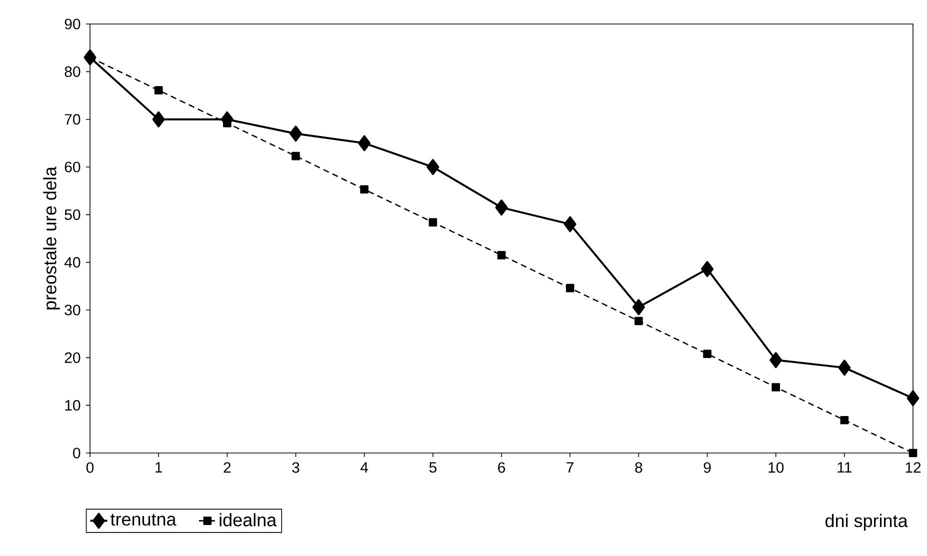 The width and height of the screenshot is (927, 556). What do you see at coordinates (913, 467) in the screenshot?
I see `x-tick-label: 12` at bounding box center [913, 467].